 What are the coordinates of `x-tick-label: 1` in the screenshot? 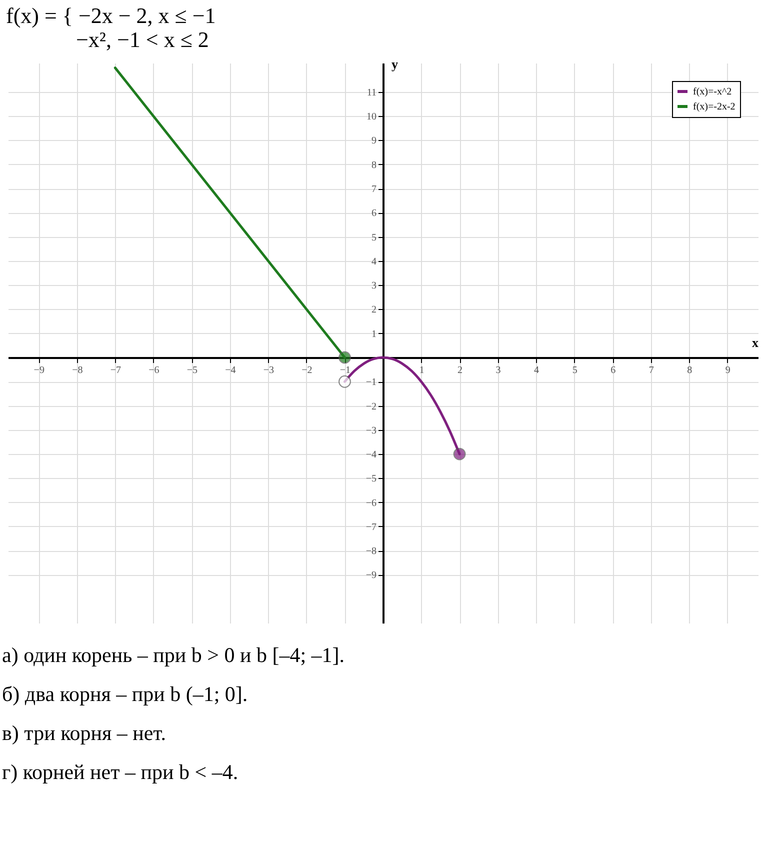 It's located at (421, 370).